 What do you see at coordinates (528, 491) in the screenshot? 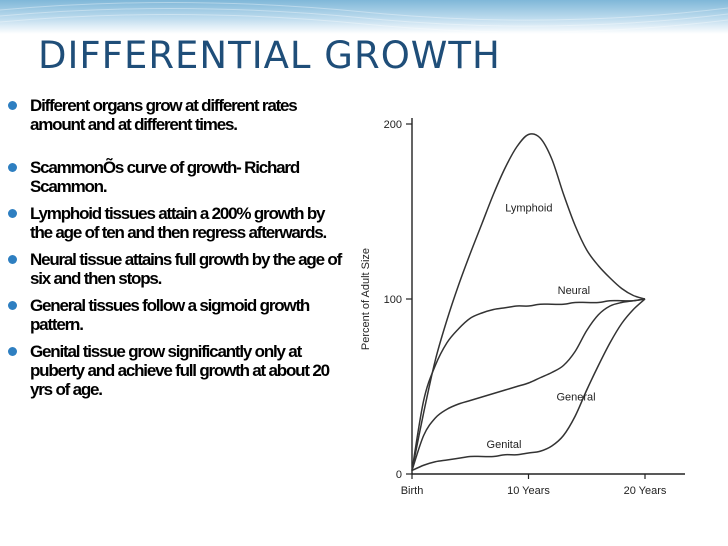
I see `x-tick-label: 10 Years` at bounding box center [528, 491].